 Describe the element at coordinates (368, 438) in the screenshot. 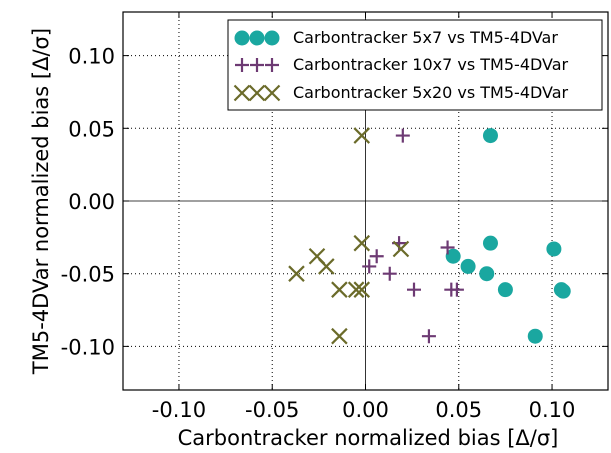

I see `x-axis-label: Carbontracker normalized bias [Δ/σ]` at that location.